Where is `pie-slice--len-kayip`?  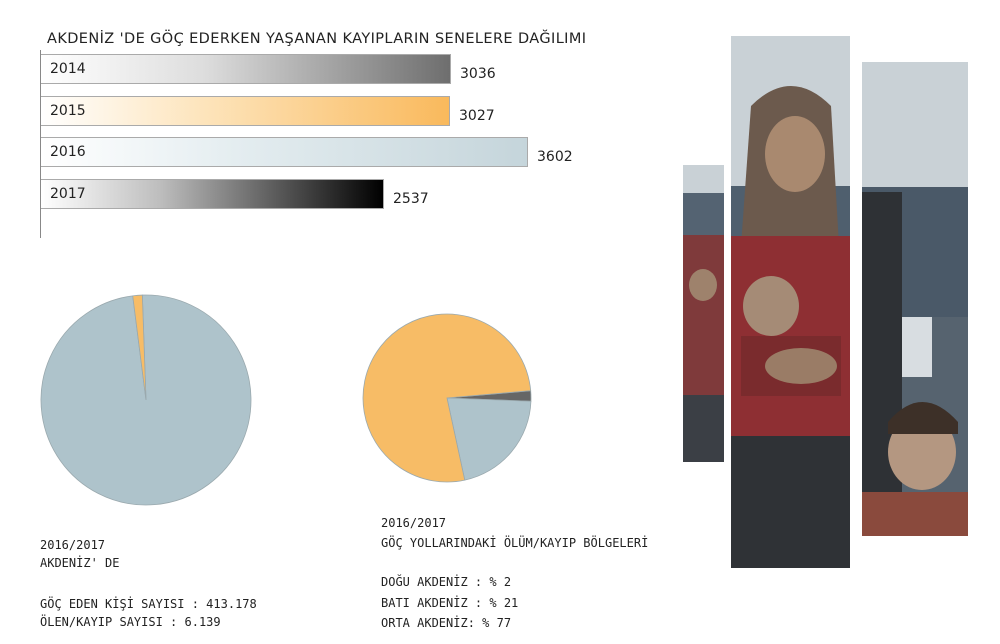
pie-slice--len-kayip is located at coordinates (139, 347).